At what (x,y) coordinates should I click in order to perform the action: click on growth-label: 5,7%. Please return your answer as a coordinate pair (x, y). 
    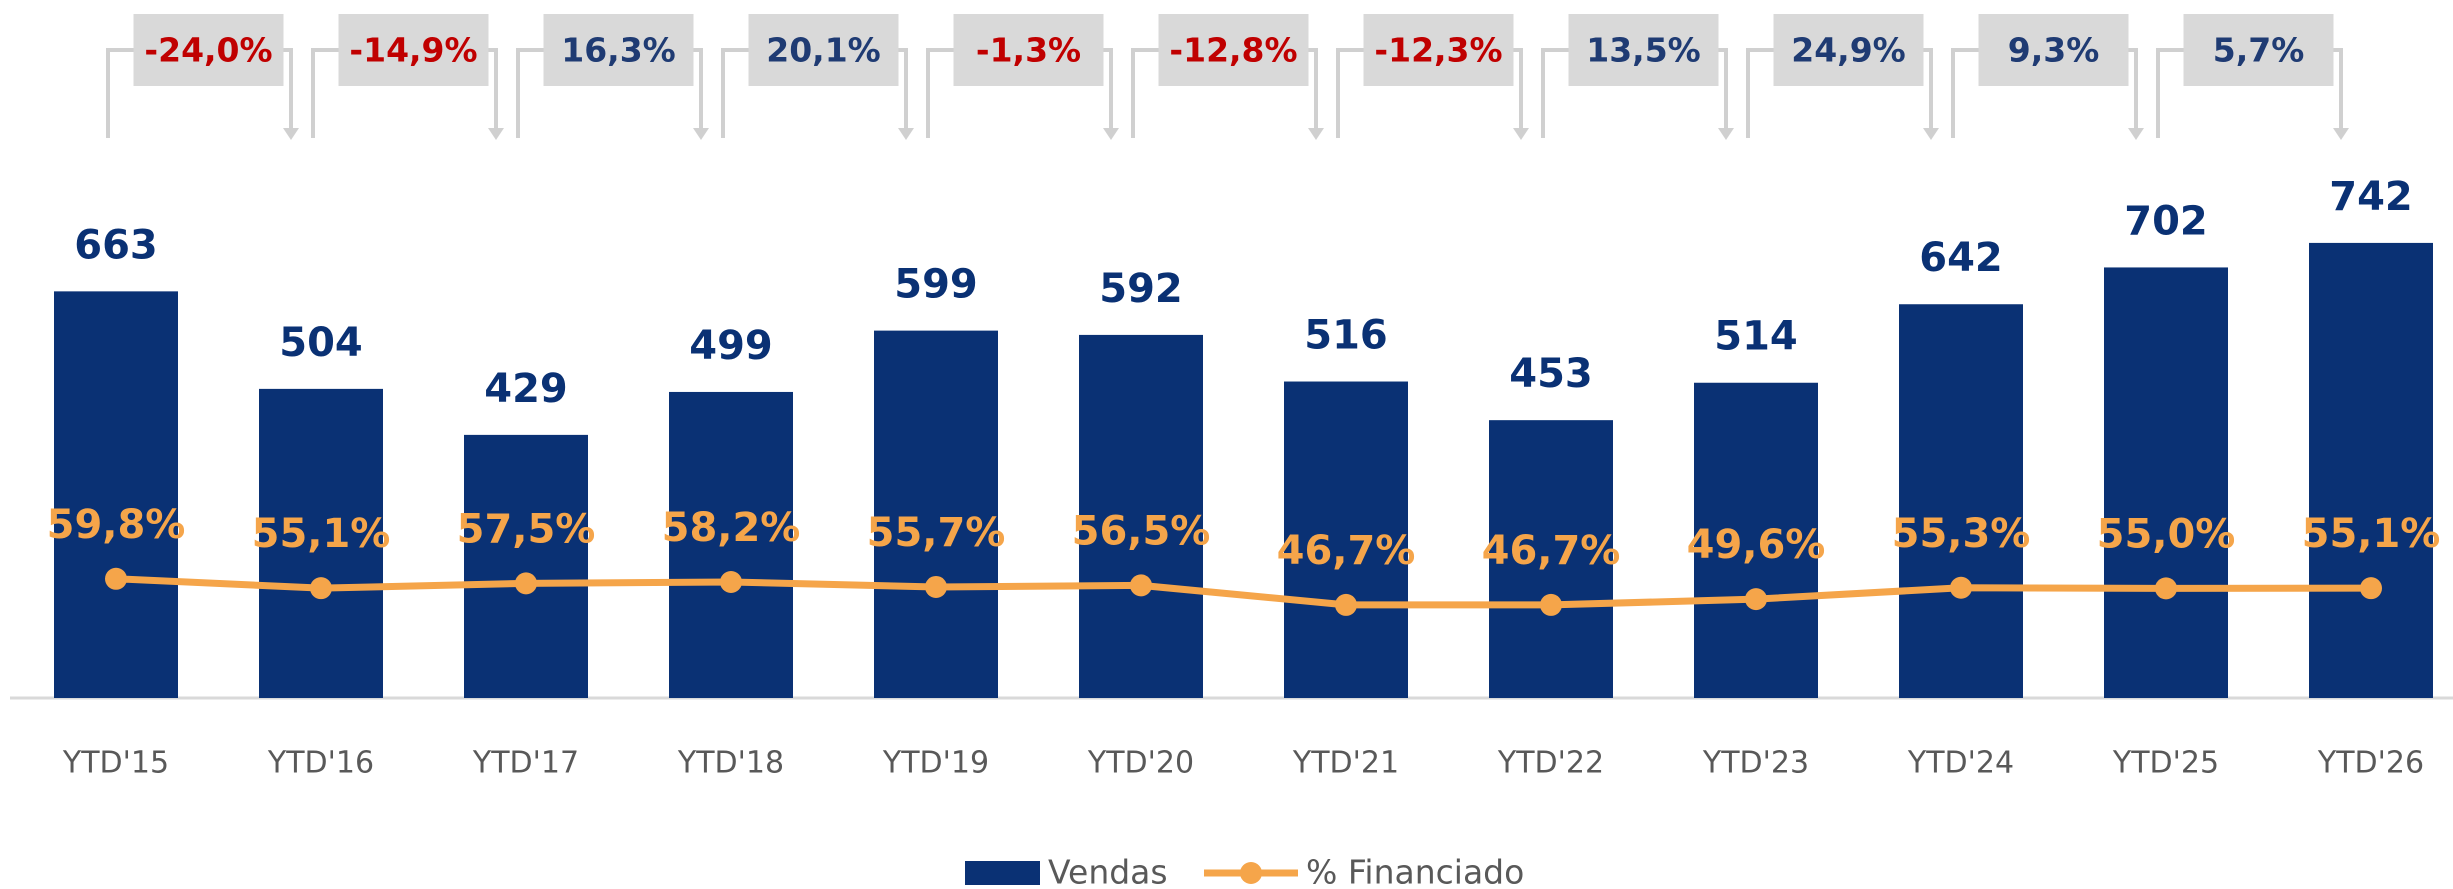
    Looking at the image, I should click on (2259, 50).